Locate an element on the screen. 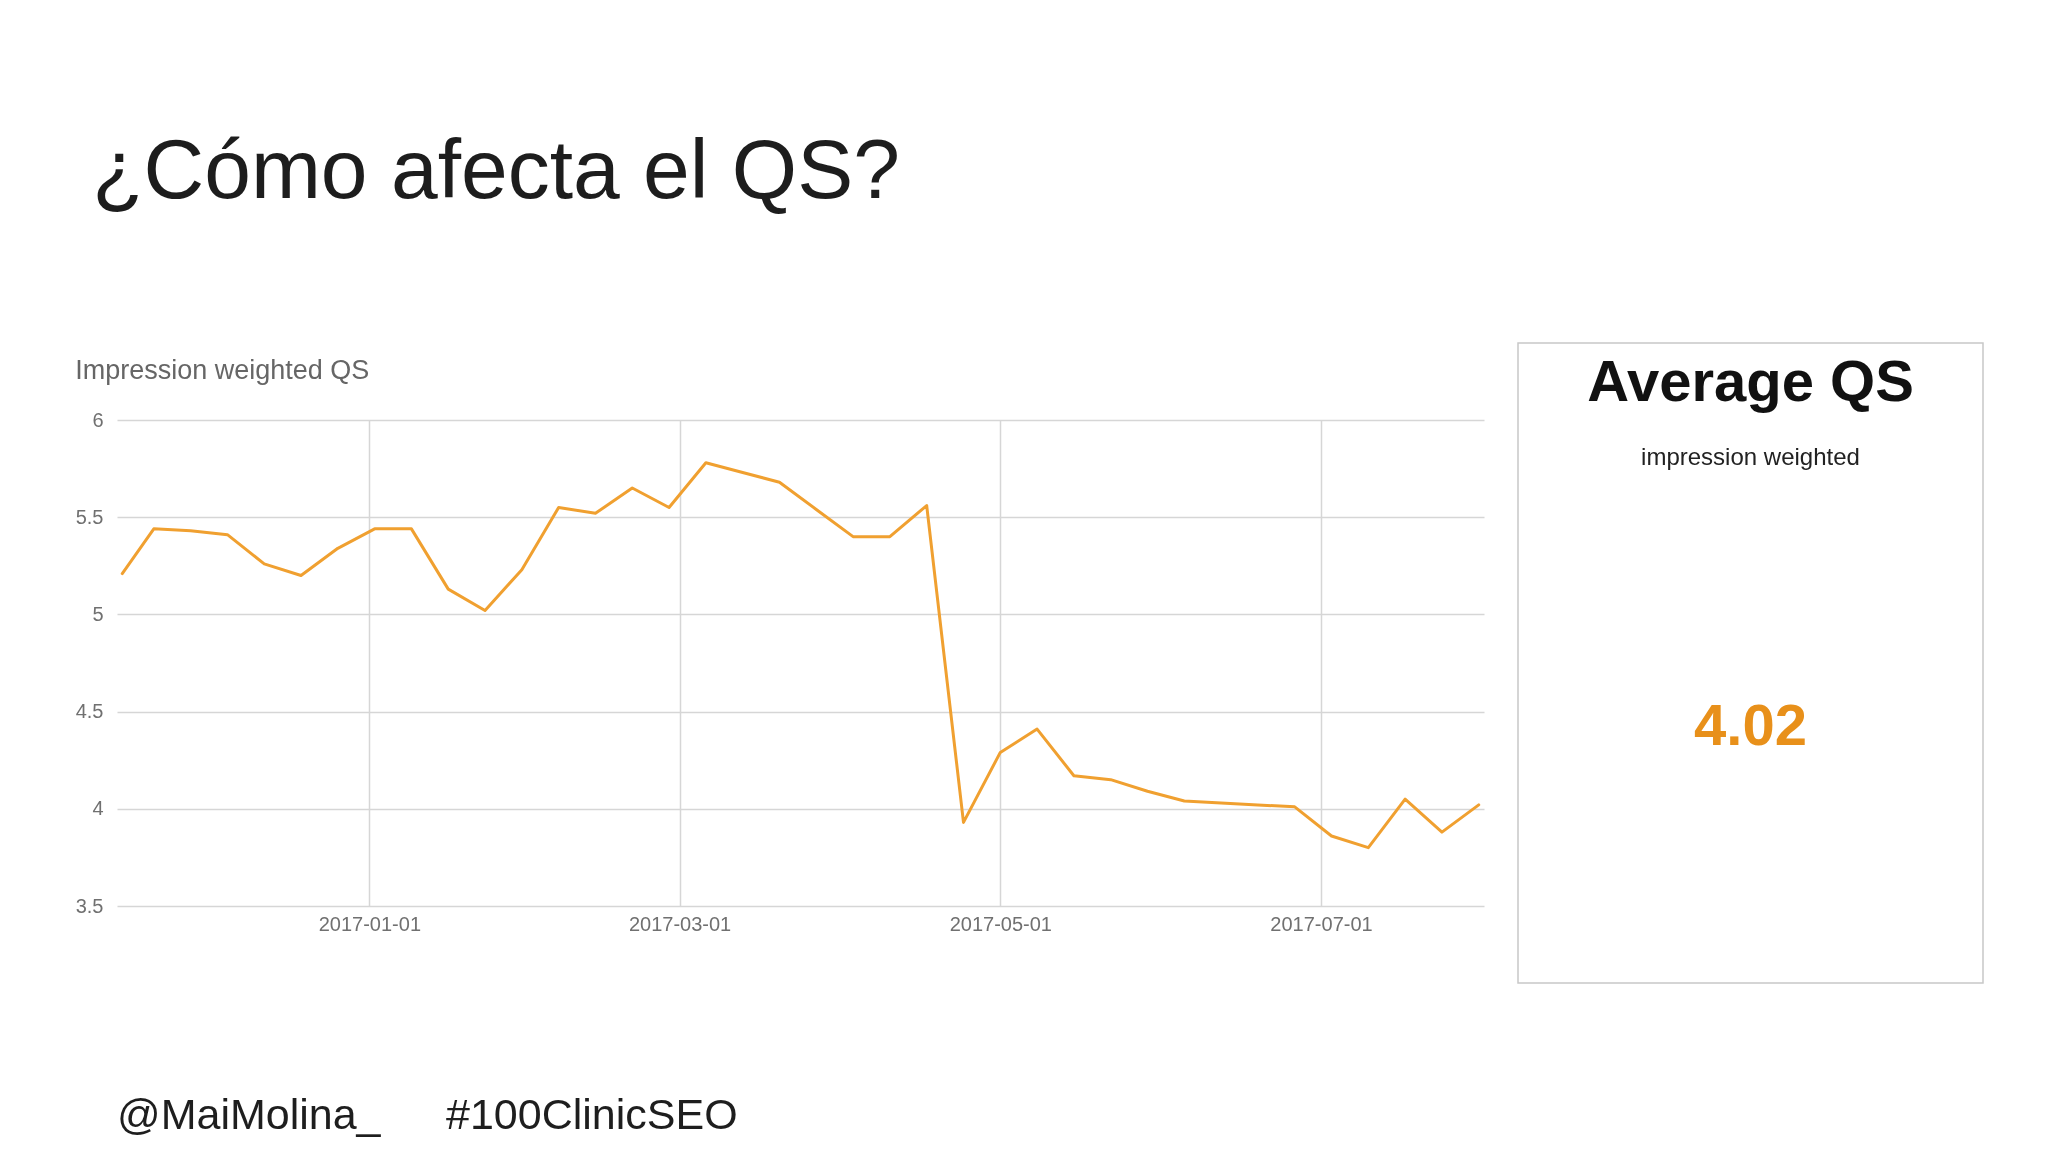 The width and height of the screenshot is (2048, 1152). text: #100ClinicSEO is located at coordinates (592, 1114).